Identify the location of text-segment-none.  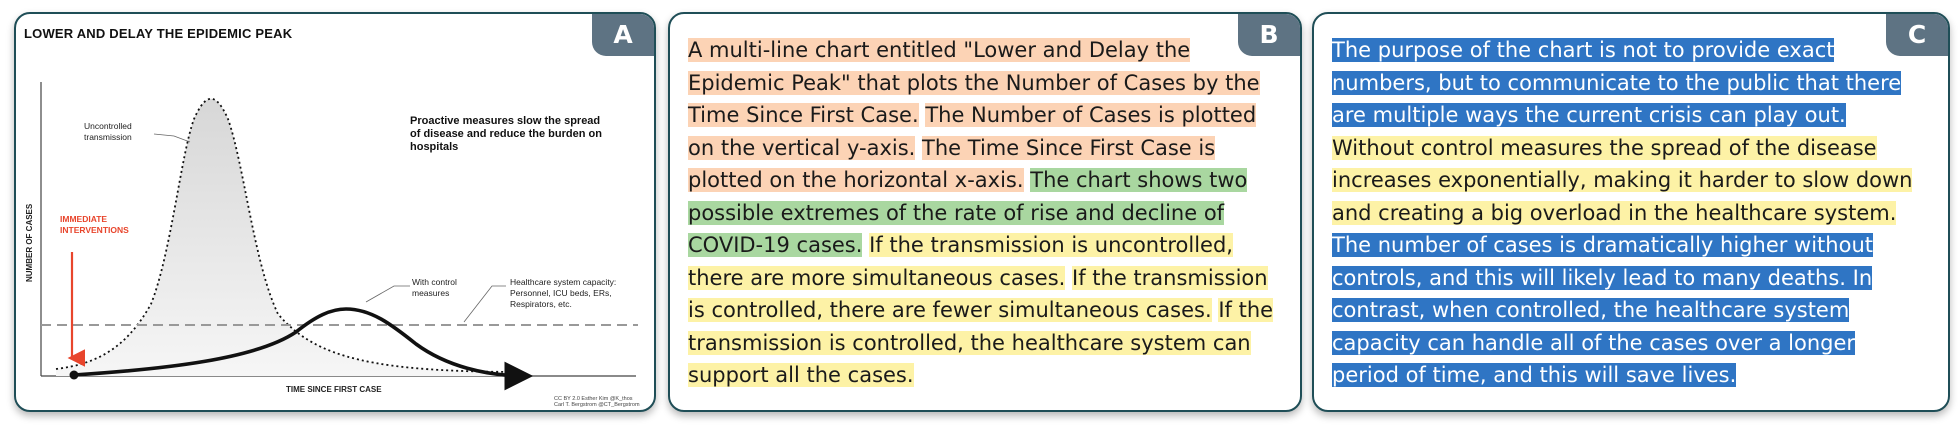
(1068, 278).